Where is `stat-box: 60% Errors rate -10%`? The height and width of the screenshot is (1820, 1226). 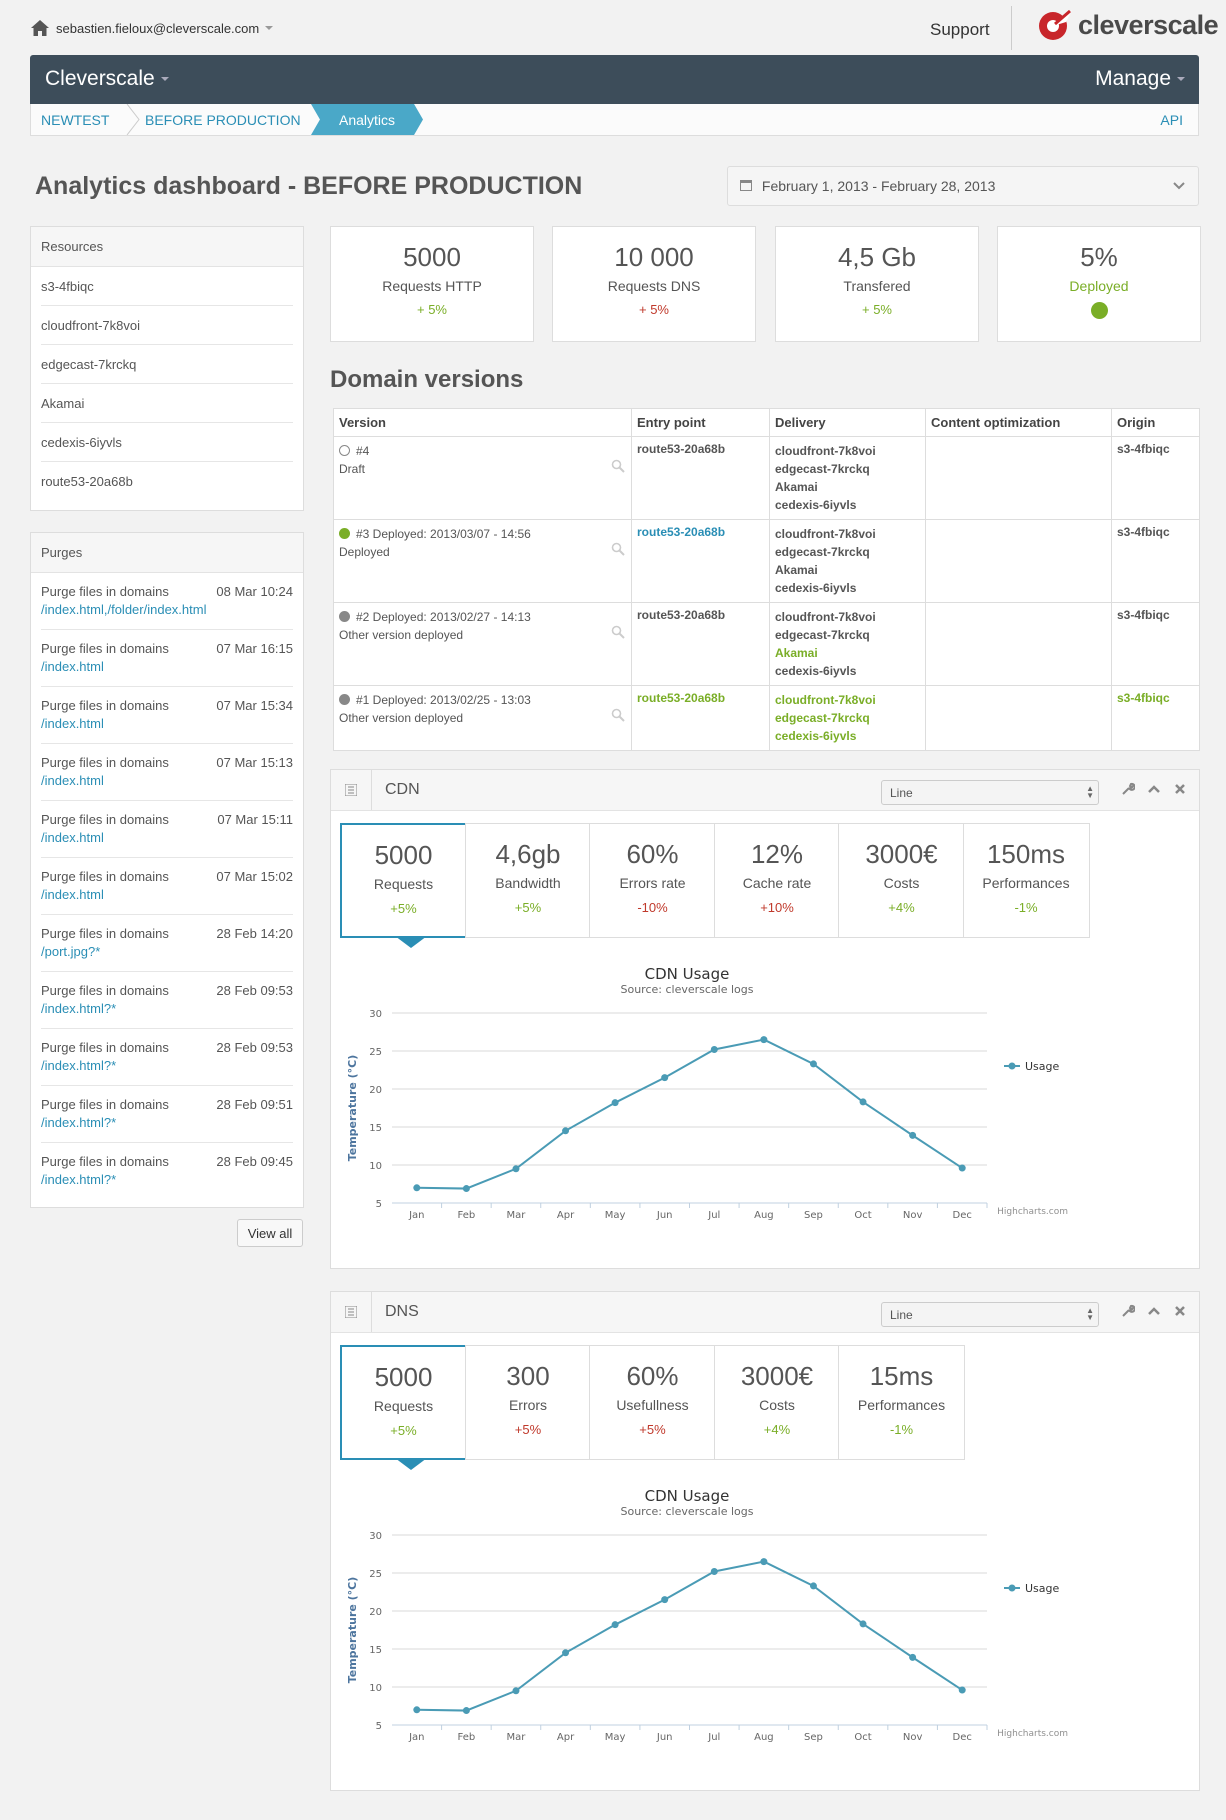 stat-box: 60% Errors rate -10% is located at coordinates (652, 880).